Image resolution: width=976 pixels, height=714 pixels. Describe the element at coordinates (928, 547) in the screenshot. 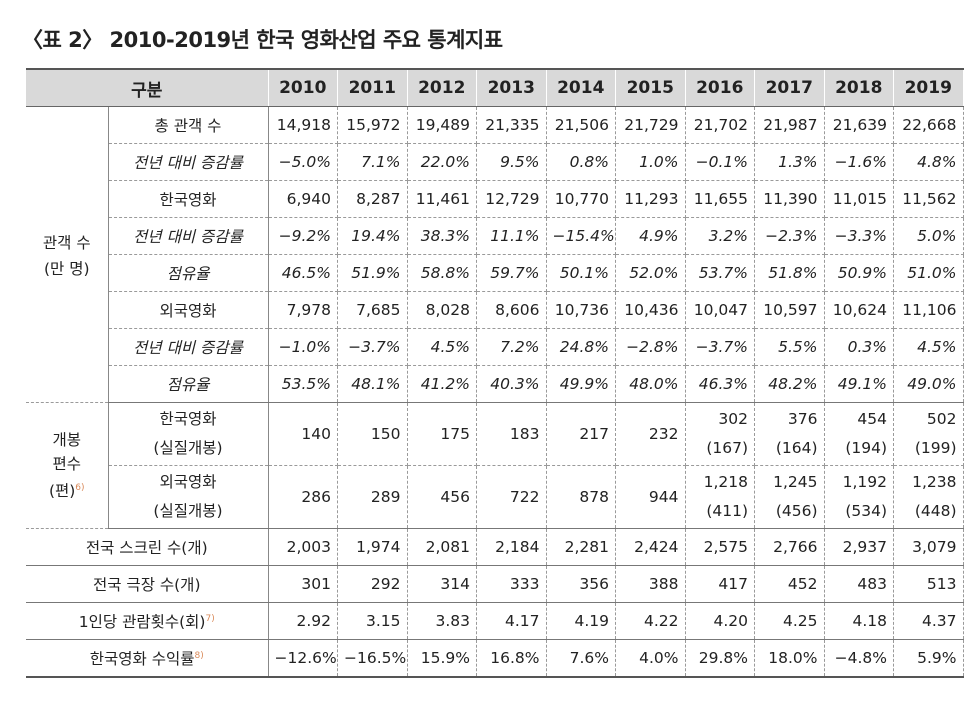

I see `data-cell: 3,079` at that location.